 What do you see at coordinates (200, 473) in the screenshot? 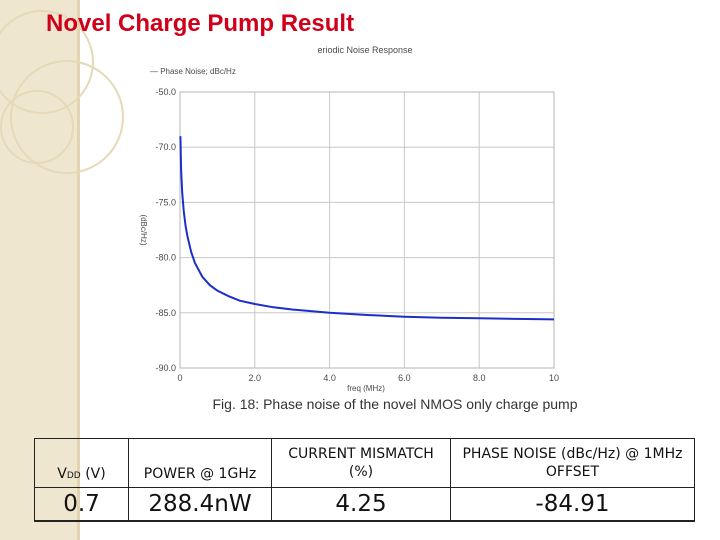
I see `header-power-label: POWER @ 1GHz` at bounding box center [200, 473].